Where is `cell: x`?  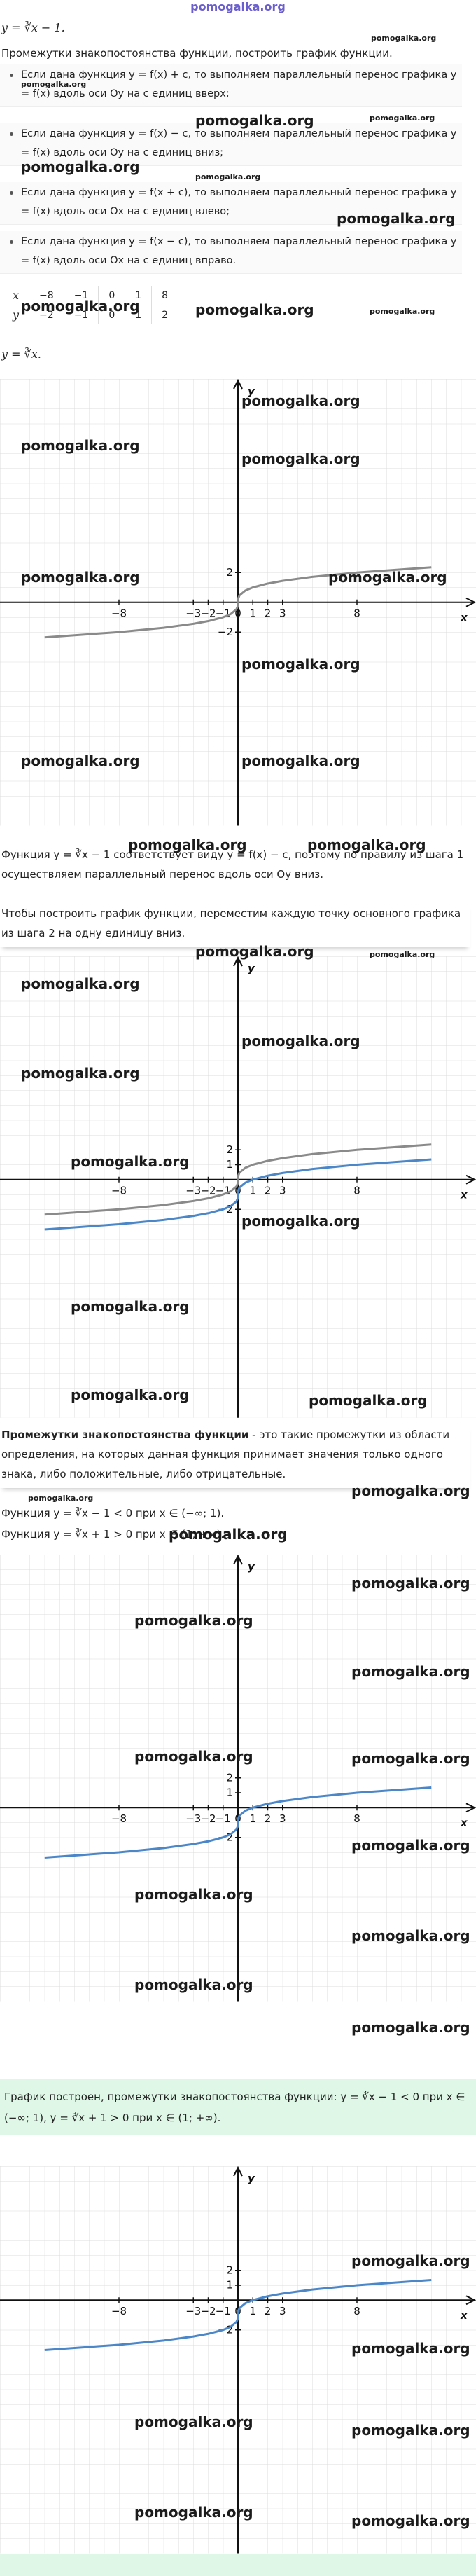 cell: x is located at coordinates (16, 295).